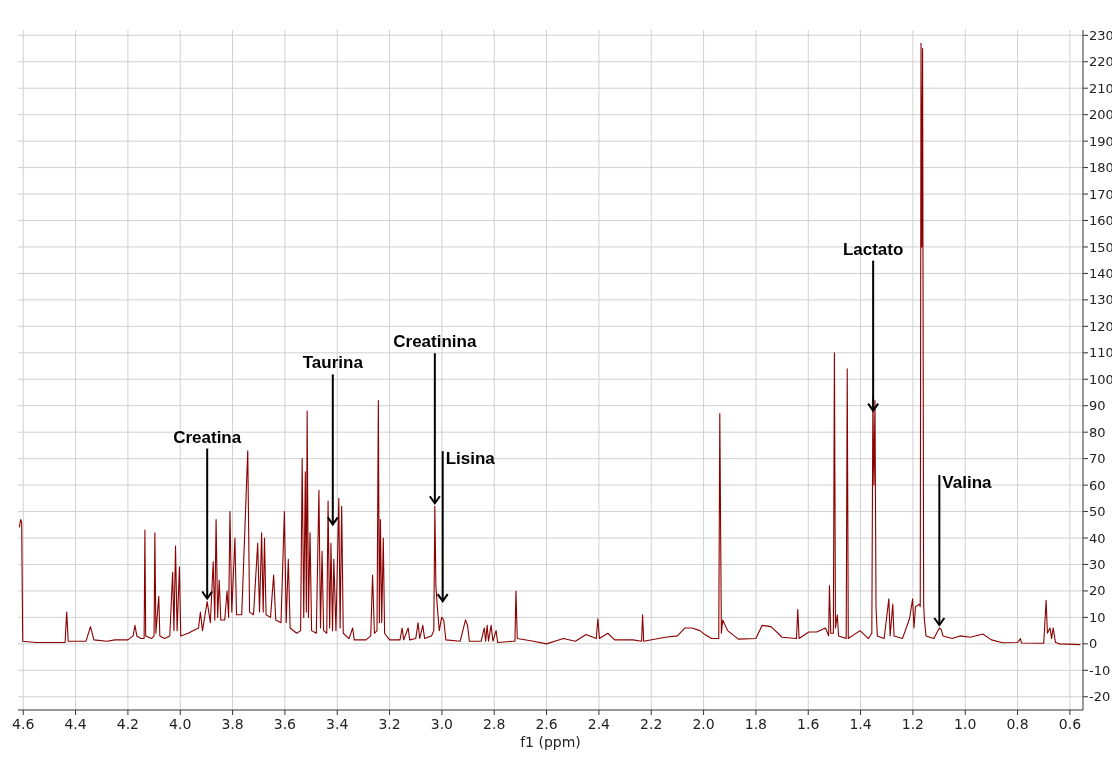 This screenshot has height=765, width=1120. What do you see at coordinates (913, 724) in the screenshot?
I see `x-tick-label: 1.2` at bounding box center [913, 724].